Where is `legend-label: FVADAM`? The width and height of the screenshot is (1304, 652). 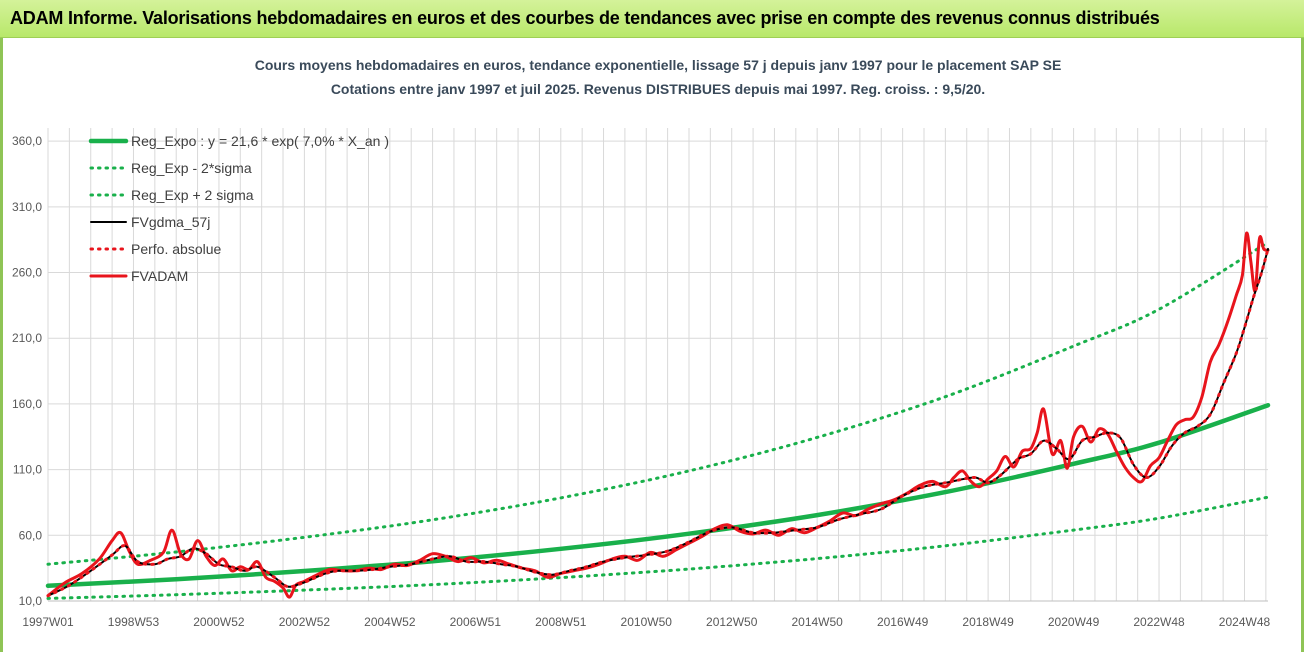
legend-label: FVADAM is located at coordinates (159, 276).